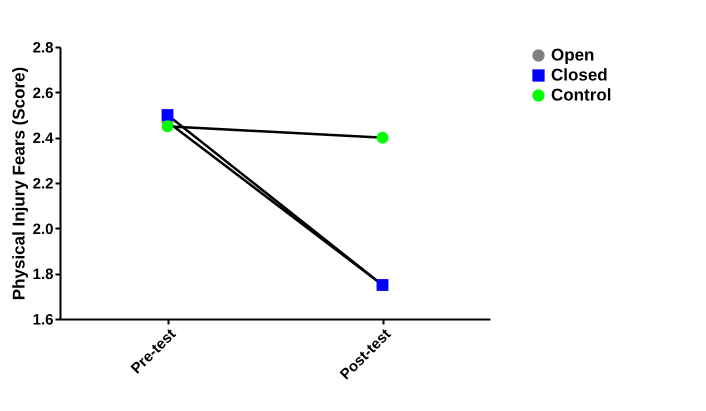 The width and height of the screenshot is (706, 411). Describe the element at coordinates (43, 139) in the screenshot. I see `y-tick-label: 2.4` at that location.